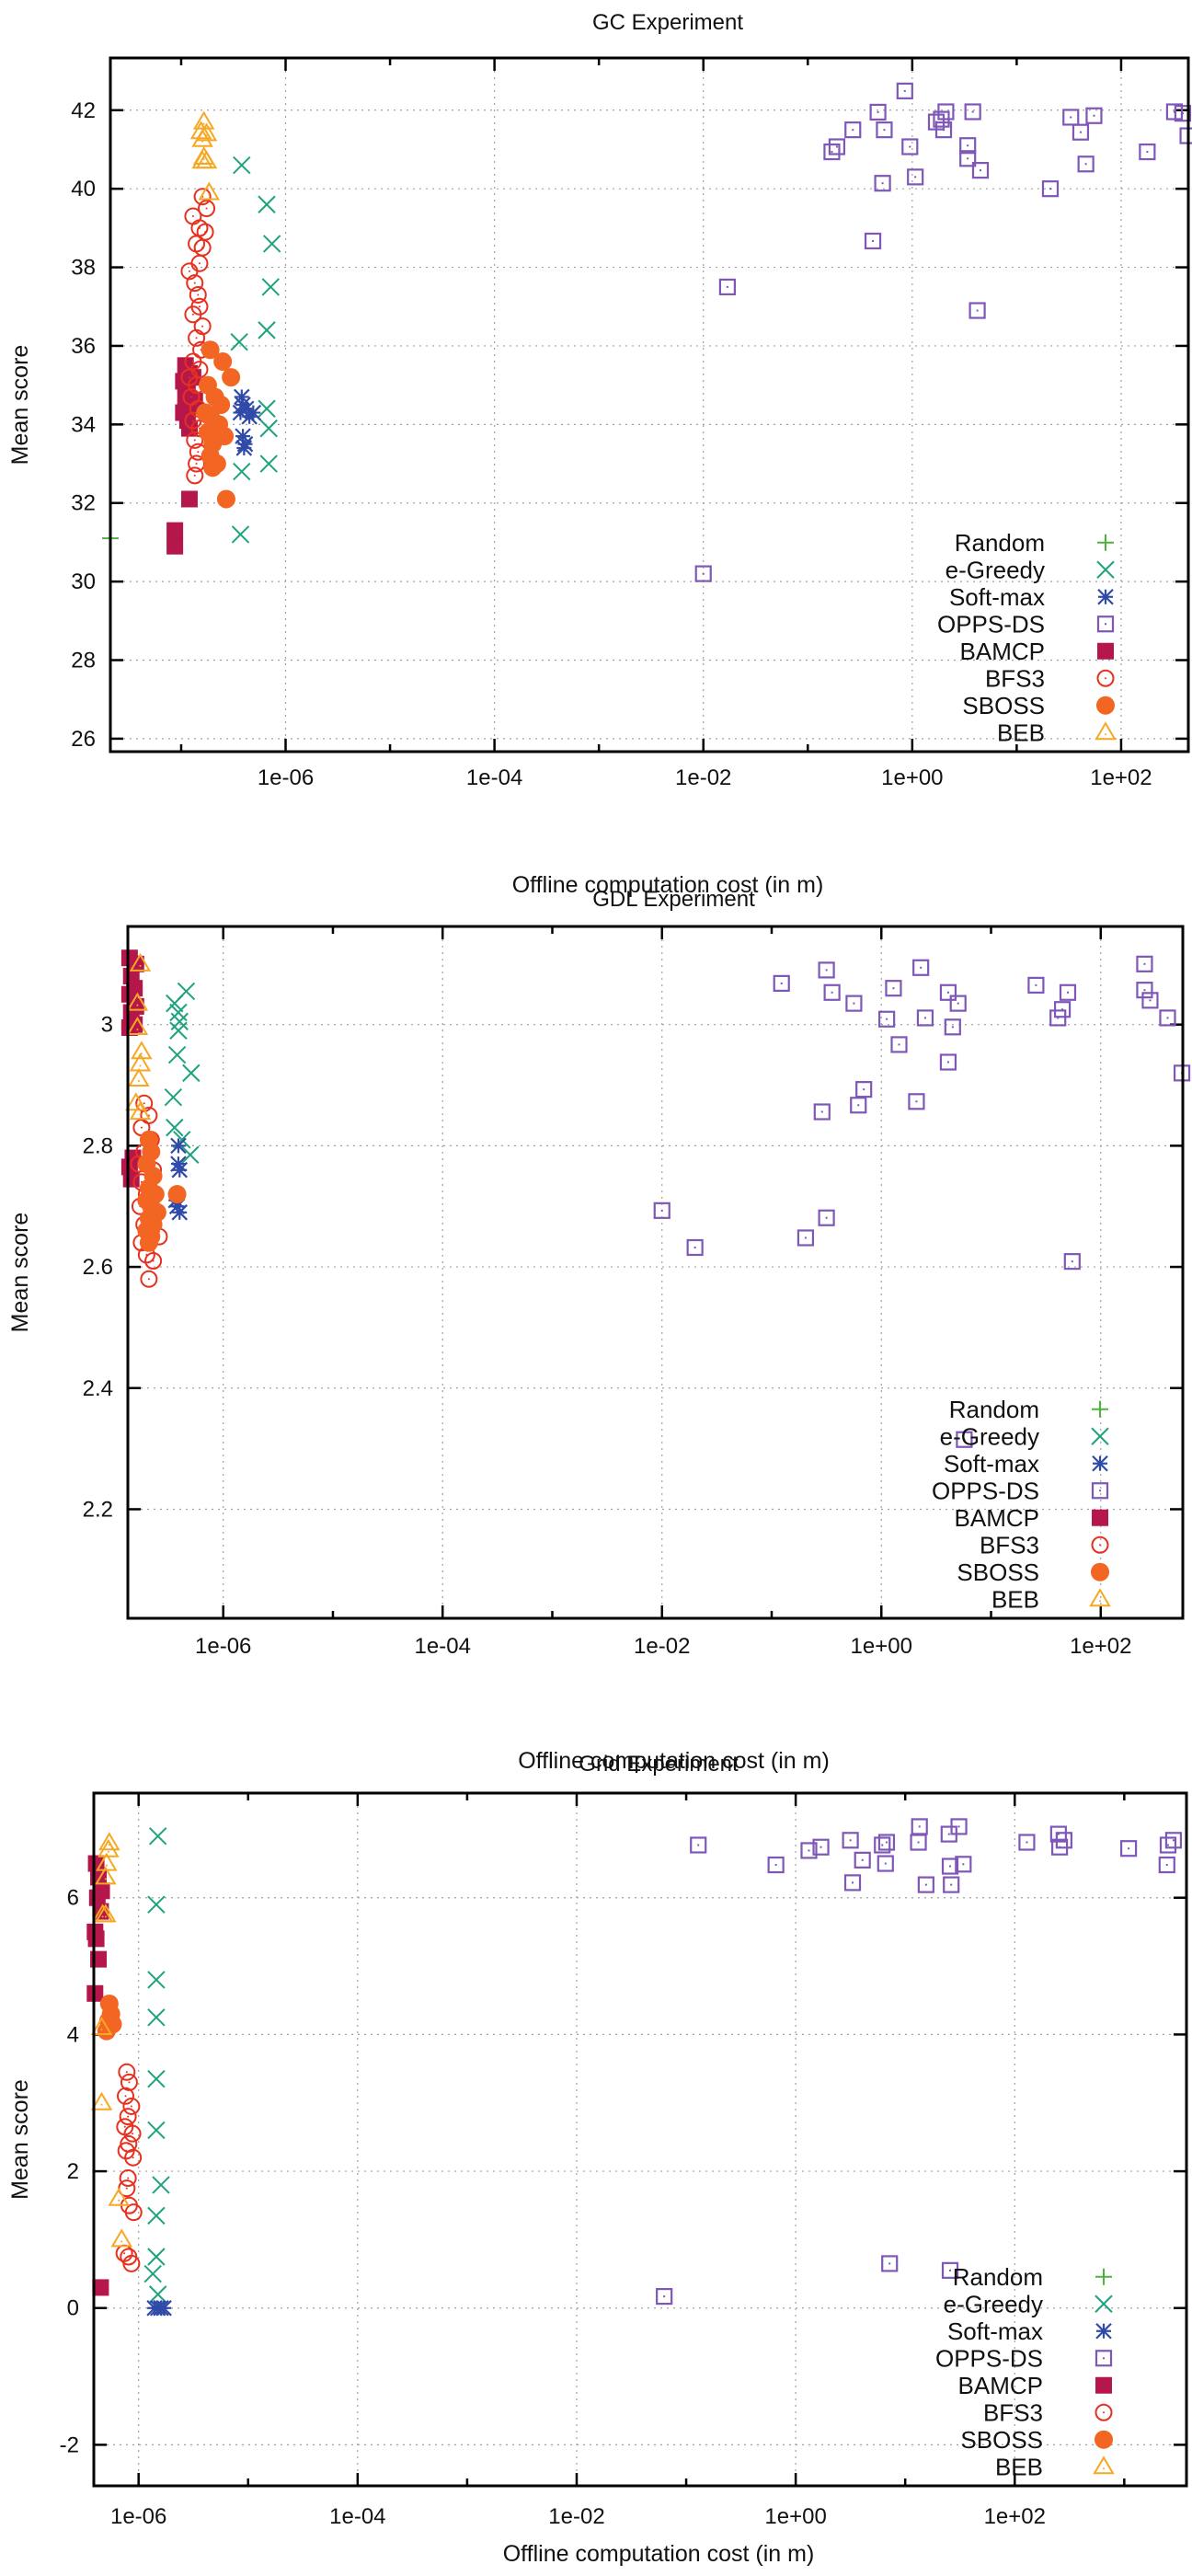  What do you see at coordinates (357, 2516) in the screenshot?
I see `x-tick-label: 1e-04` at bounding box center [357, 2516].